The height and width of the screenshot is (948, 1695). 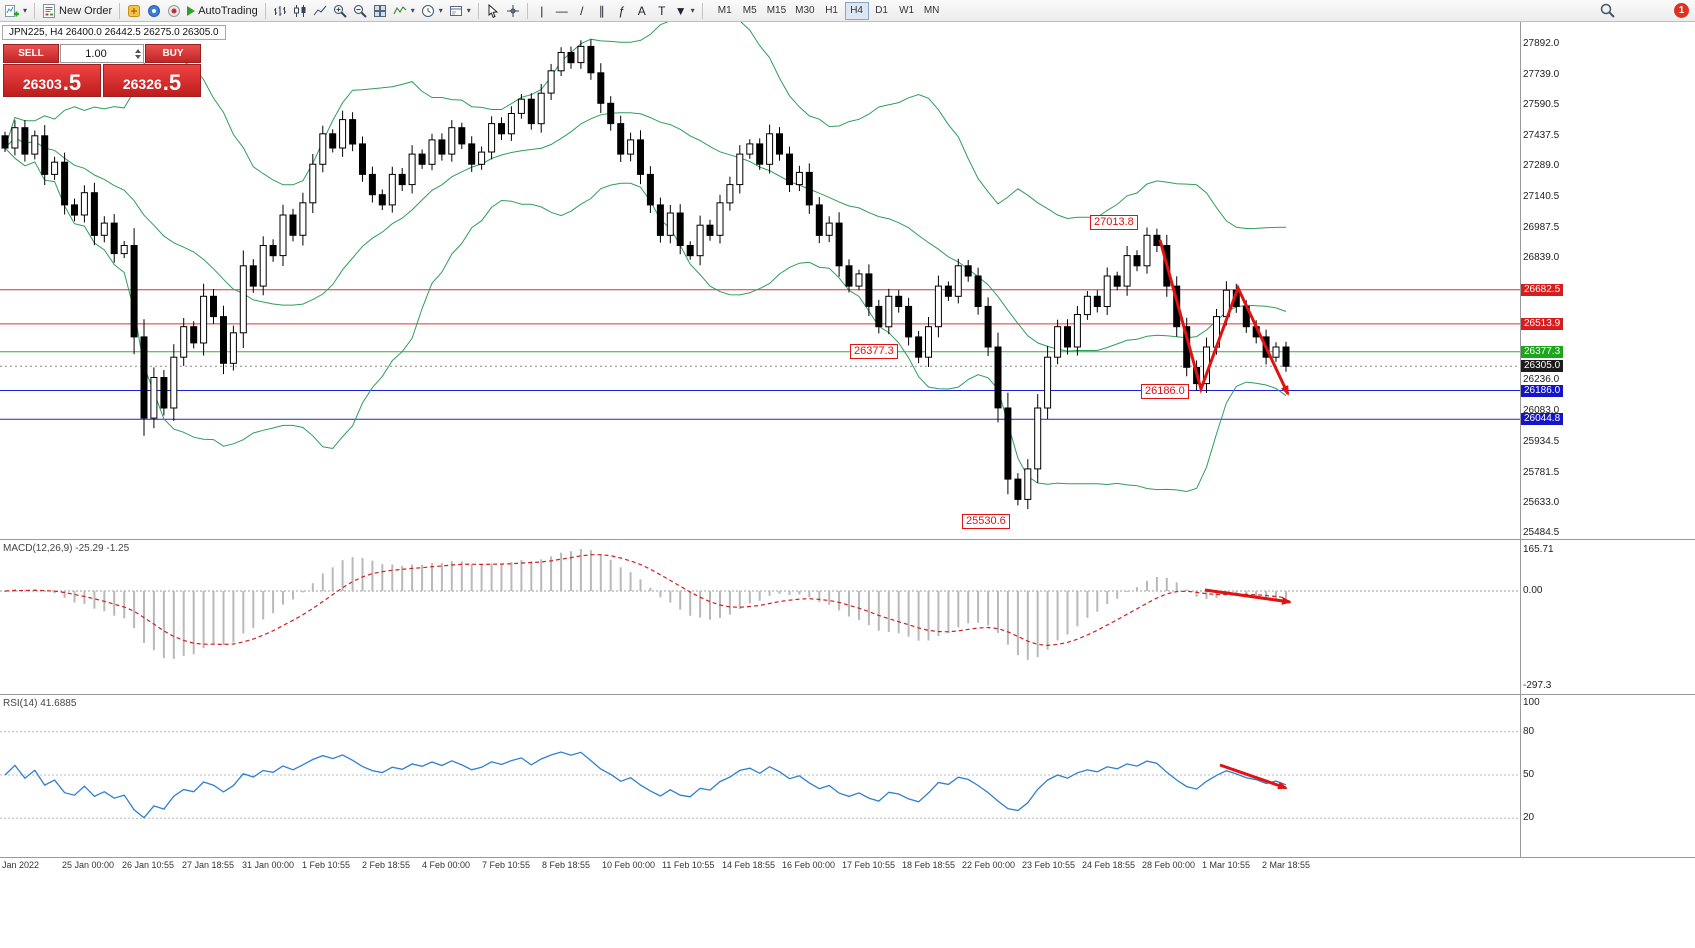 What do you see at coordinates (1542, 419) in the screenshot?
I see `price-tag: 26044.8` at bounding box center [1542, 419].